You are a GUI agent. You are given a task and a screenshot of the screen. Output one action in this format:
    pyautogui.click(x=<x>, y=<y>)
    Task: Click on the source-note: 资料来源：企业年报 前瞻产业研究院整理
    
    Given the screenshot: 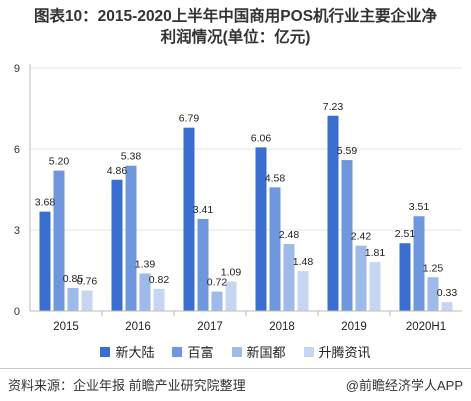 What is the action you would take?
    pyautogui.click(x=127, y=385)
    